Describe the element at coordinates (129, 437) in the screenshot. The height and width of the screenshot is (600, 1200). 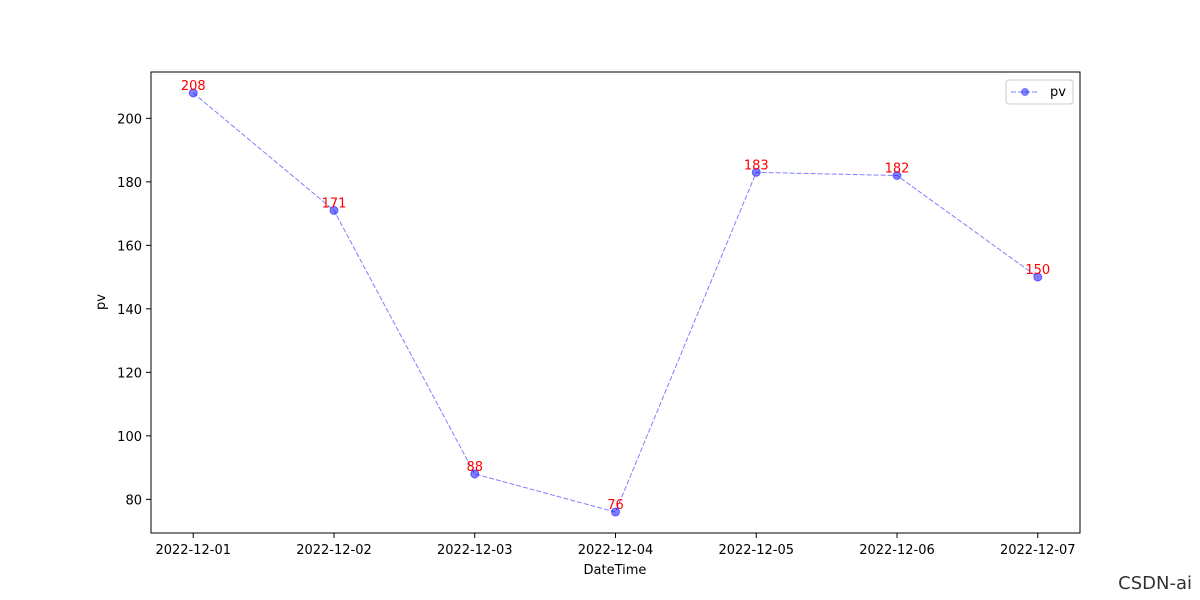
I see `y-tick-label: 100` at that location.